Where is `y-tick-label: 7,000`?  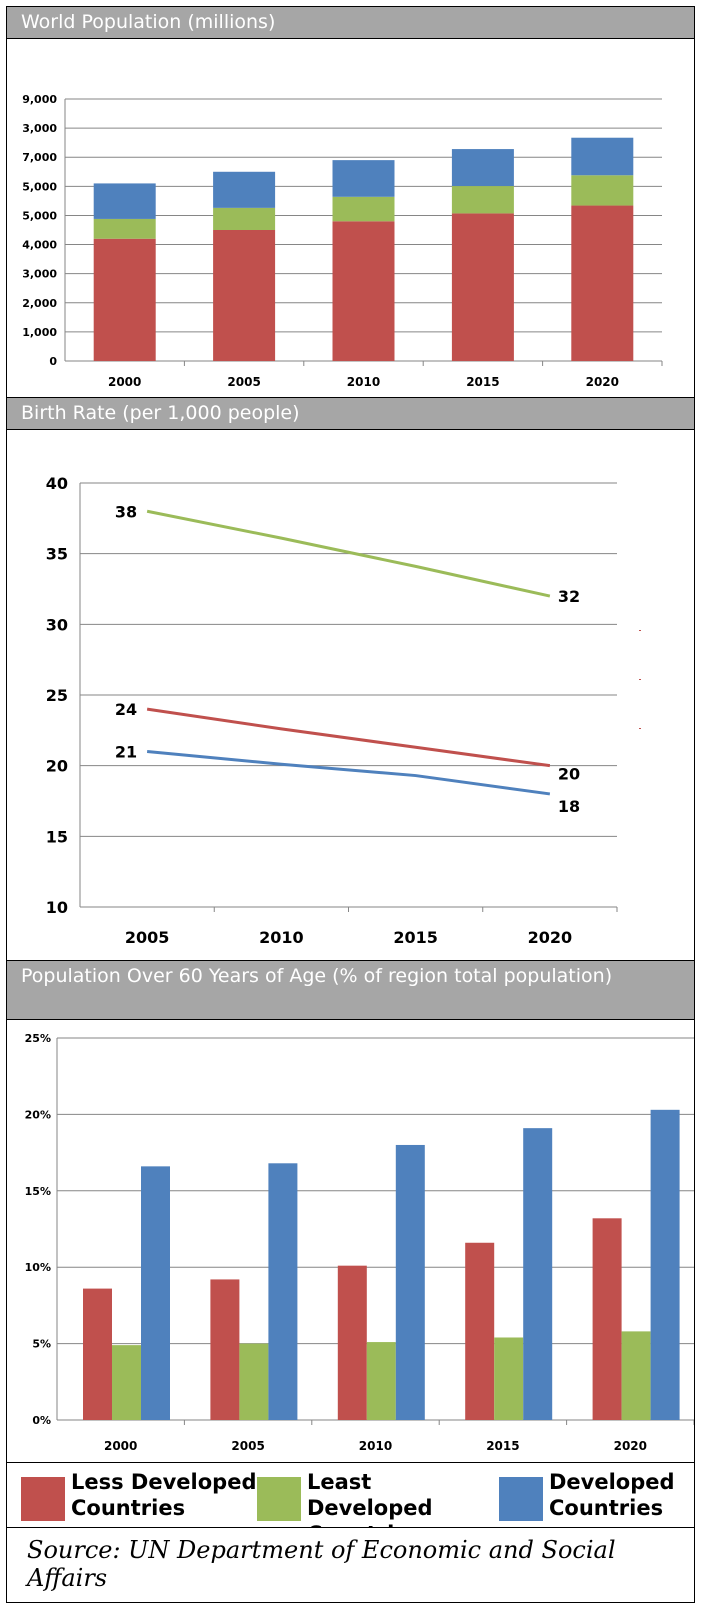
y-tick-label: 7,000 is located at coordinates (39, 157).